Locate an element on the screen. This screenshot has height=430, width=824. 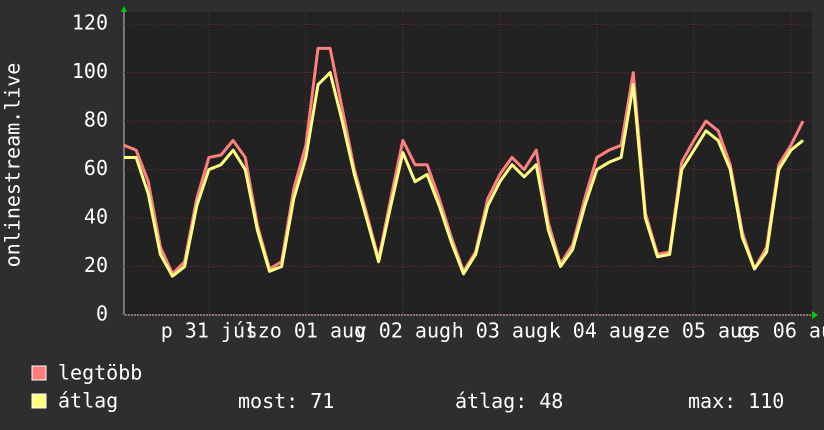
stat-label: max: is located at coordinates (712, 401).